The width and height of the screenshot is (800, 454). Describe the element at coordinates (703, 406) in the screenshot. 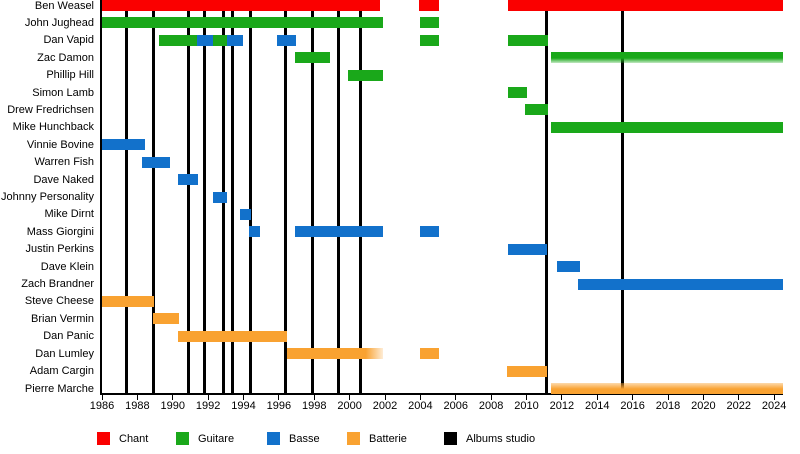

I see `tick-label: 2020` at that location.